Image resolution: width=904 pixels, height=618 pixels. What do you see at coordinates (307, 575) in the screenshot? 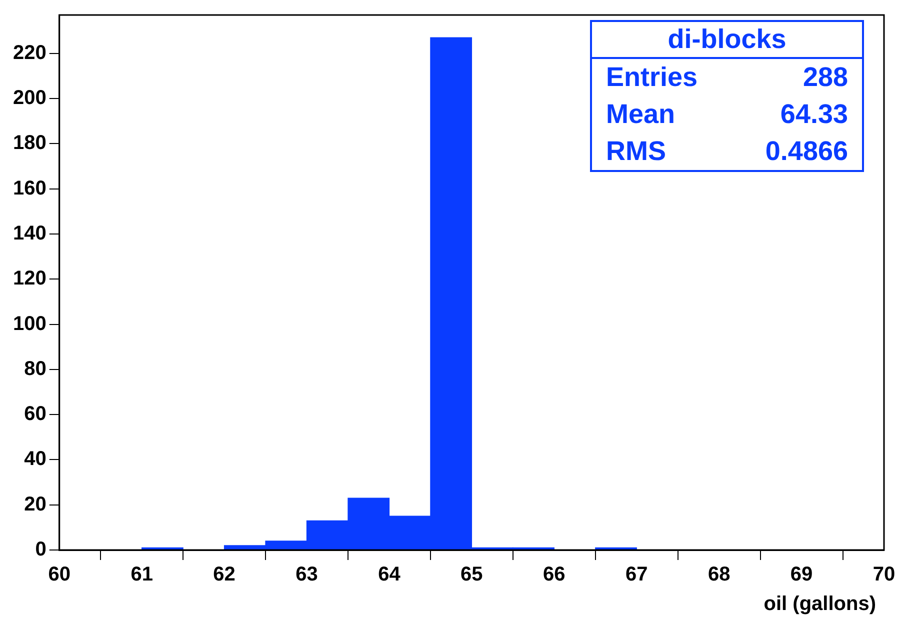
I see `x-tick-label: 63` at bounding box center [307, 575].